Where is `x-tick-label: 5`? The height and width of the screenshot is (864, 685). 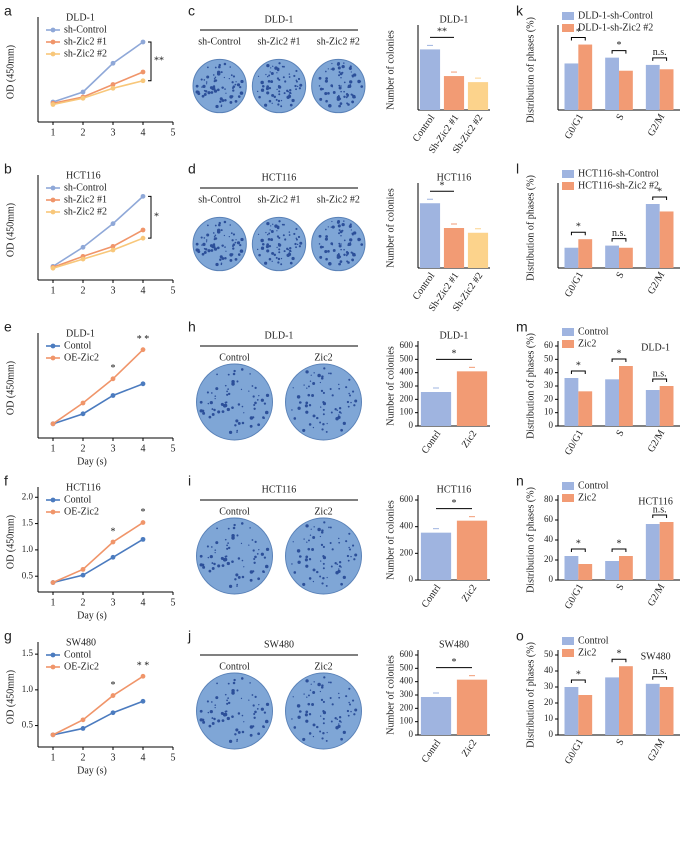 x-tick-label: 5 is located at coordinates (173, 448).